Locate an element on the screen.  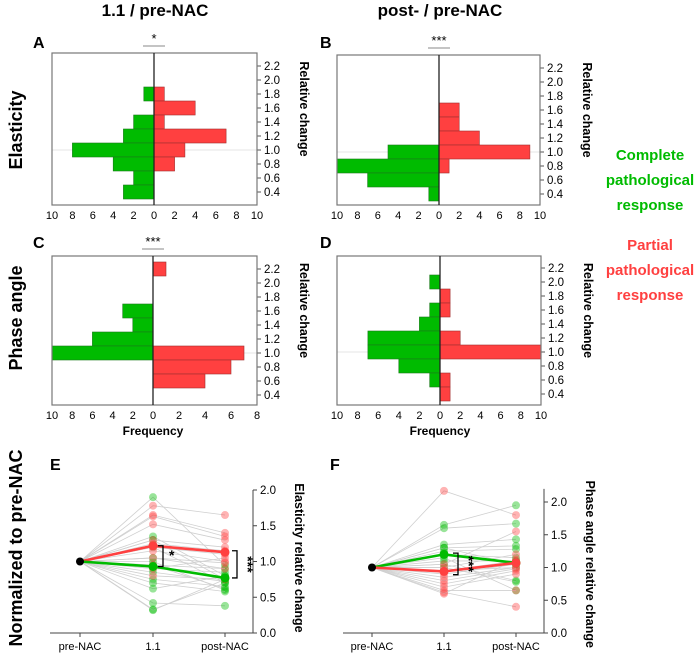
column-title-right: post- / pre-NAC is located at coordinates (440, 10).